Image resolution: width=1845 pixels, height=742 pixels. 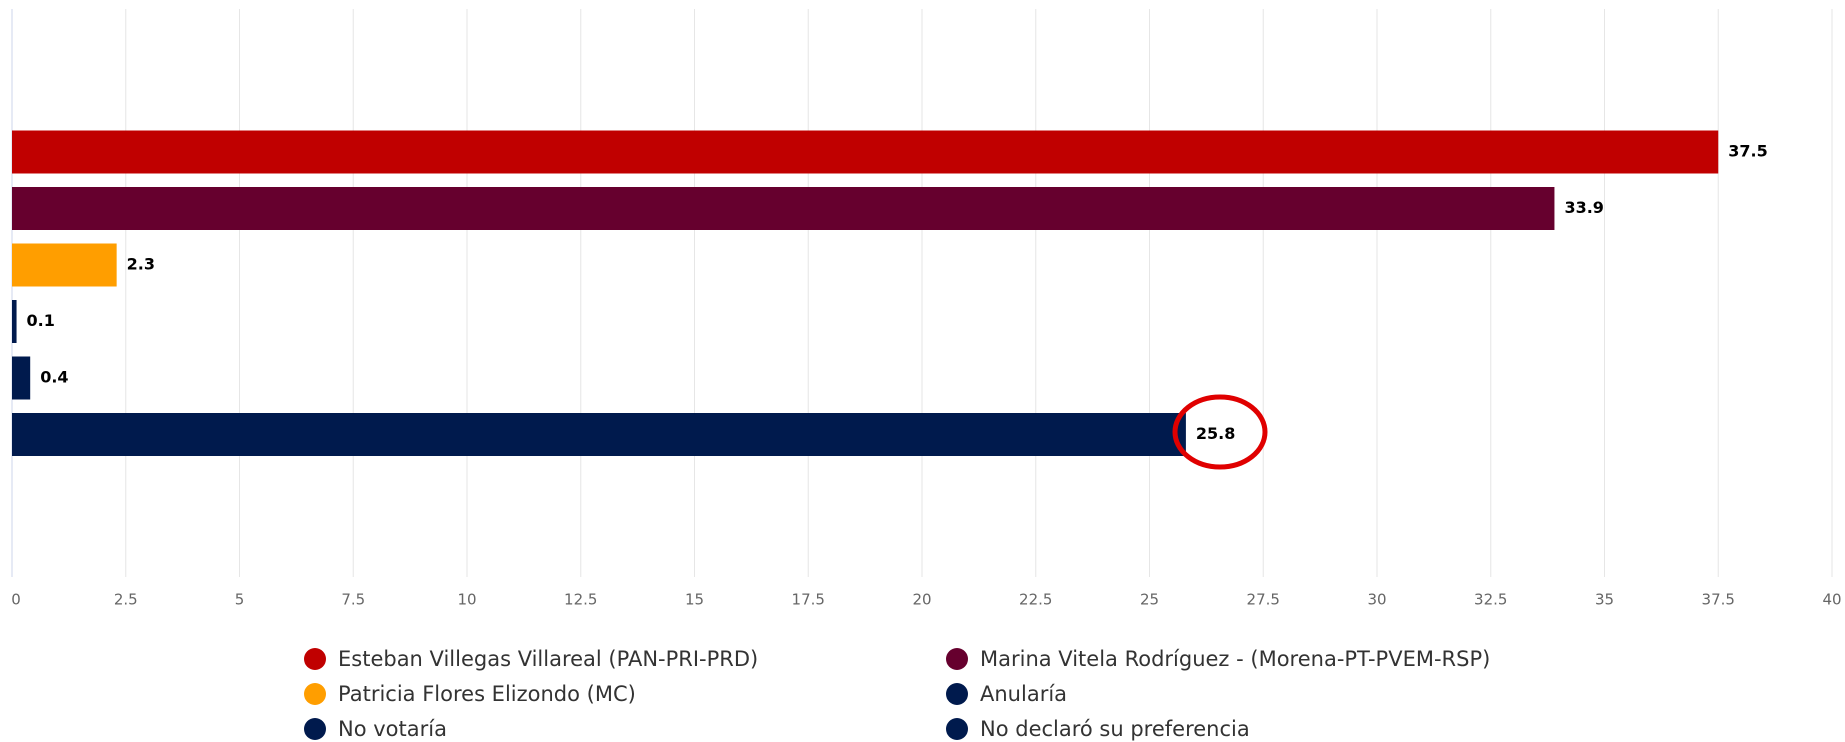 What do you see at coordinates (1747, 151) in the screenshot?
I see `value-label: 37.5` at bounding box center [1747, 151].